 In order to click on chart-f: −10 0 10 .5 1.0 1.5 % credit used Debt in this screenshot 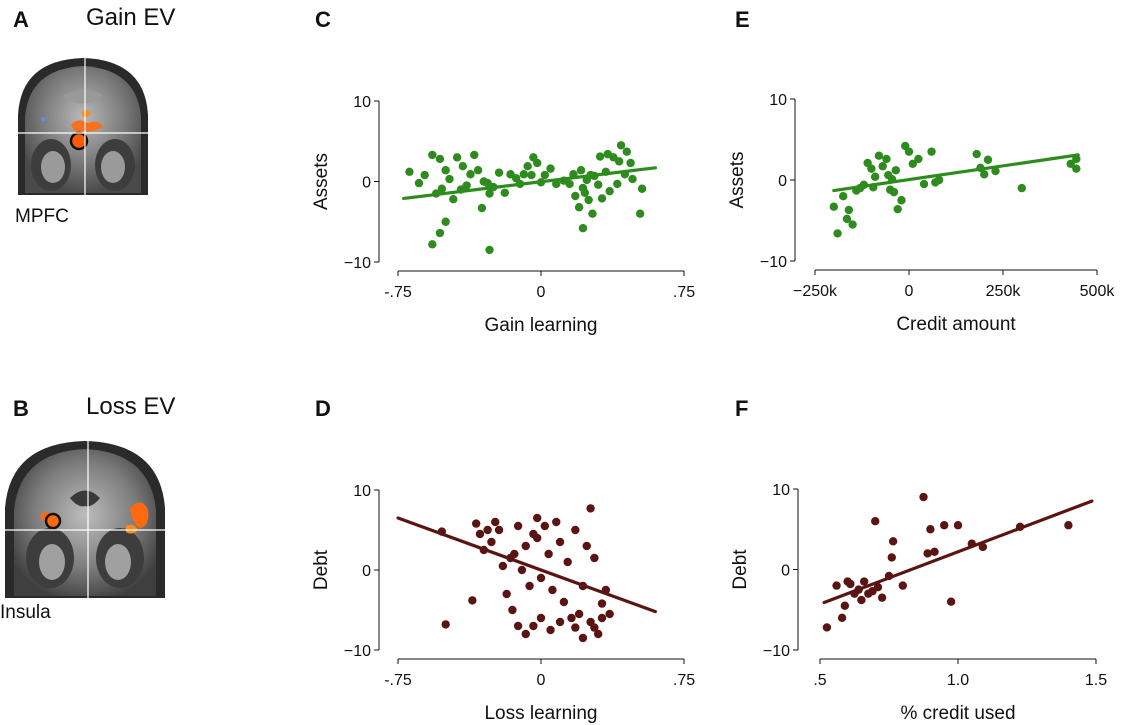, I will do `click(918, 603)`.